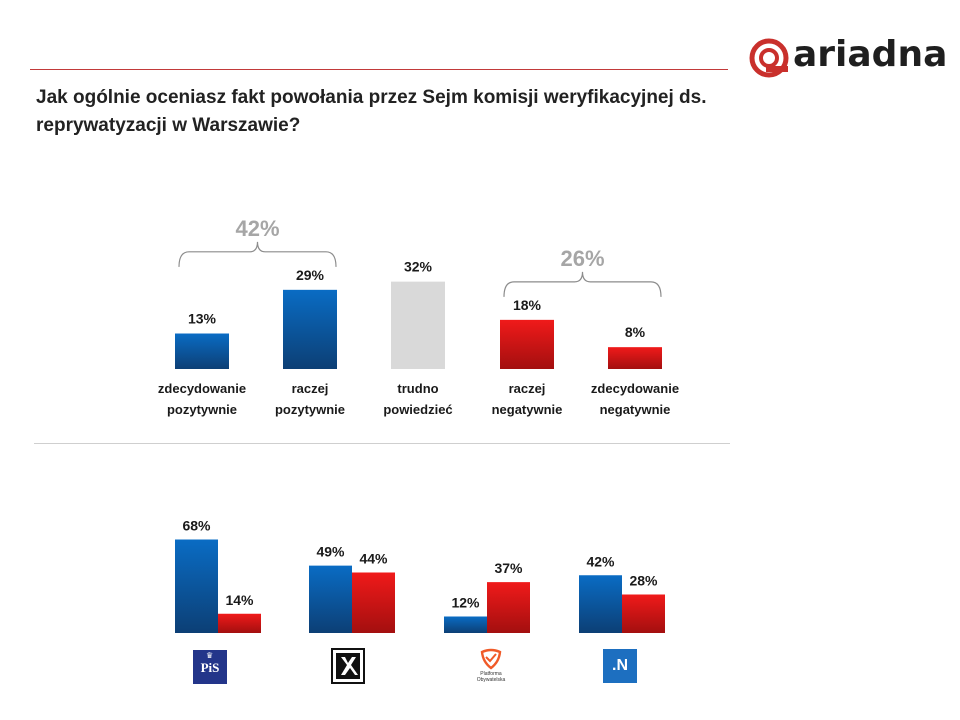  I want to click on po-logo-text: Platforma Obywatelska, so click(491, 677).